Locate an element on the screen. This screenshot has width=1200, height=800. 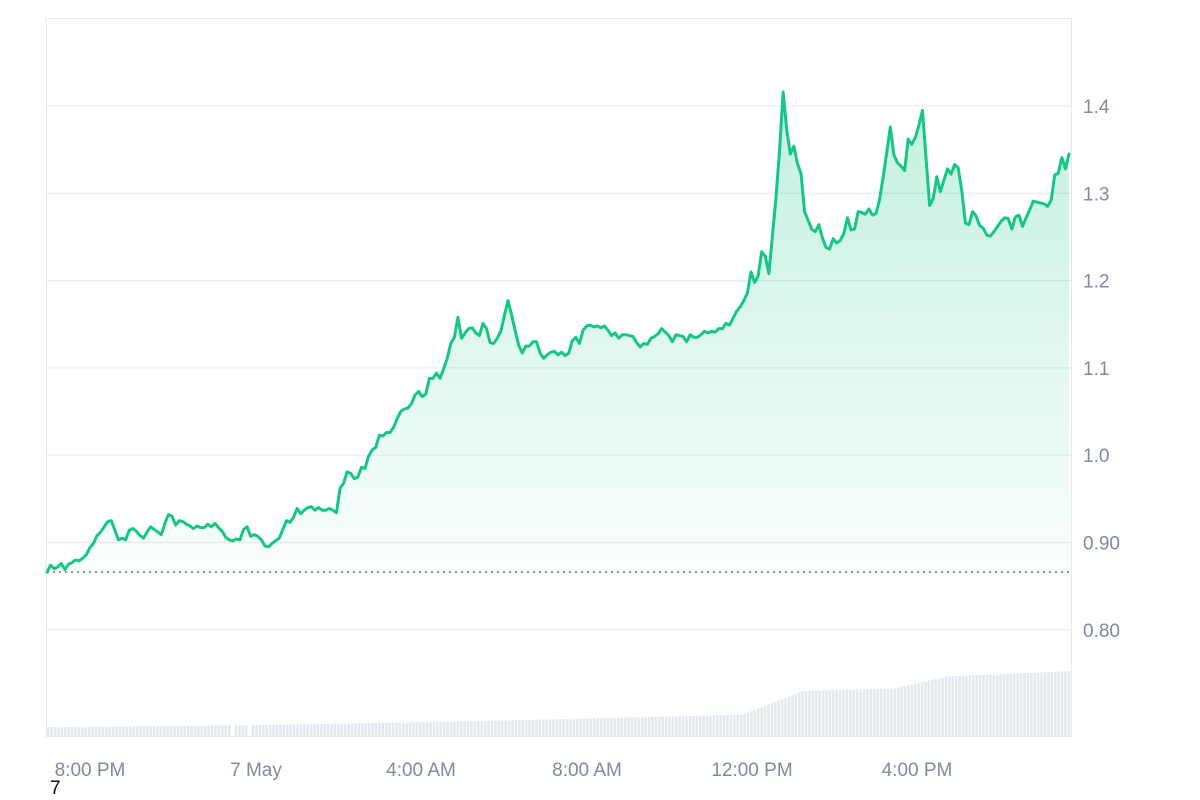
y-tick-label: 1.2 is located at coordinates (1096, 282).